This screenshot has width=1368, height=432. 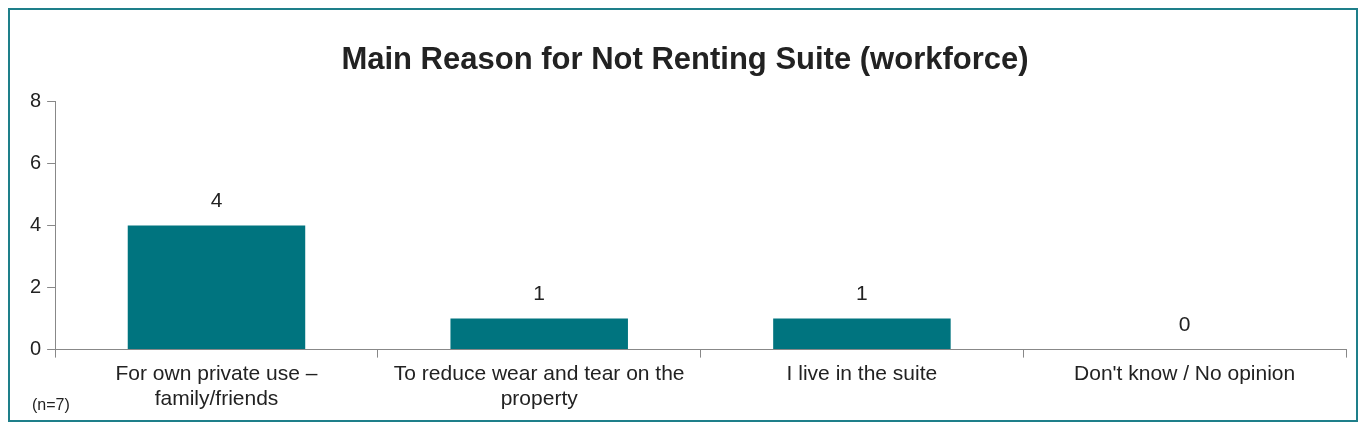 What do you see at coordinates (36, 161) in the screenshot?
I see `y-tick-label: 6` at bounding box center [36, 161].